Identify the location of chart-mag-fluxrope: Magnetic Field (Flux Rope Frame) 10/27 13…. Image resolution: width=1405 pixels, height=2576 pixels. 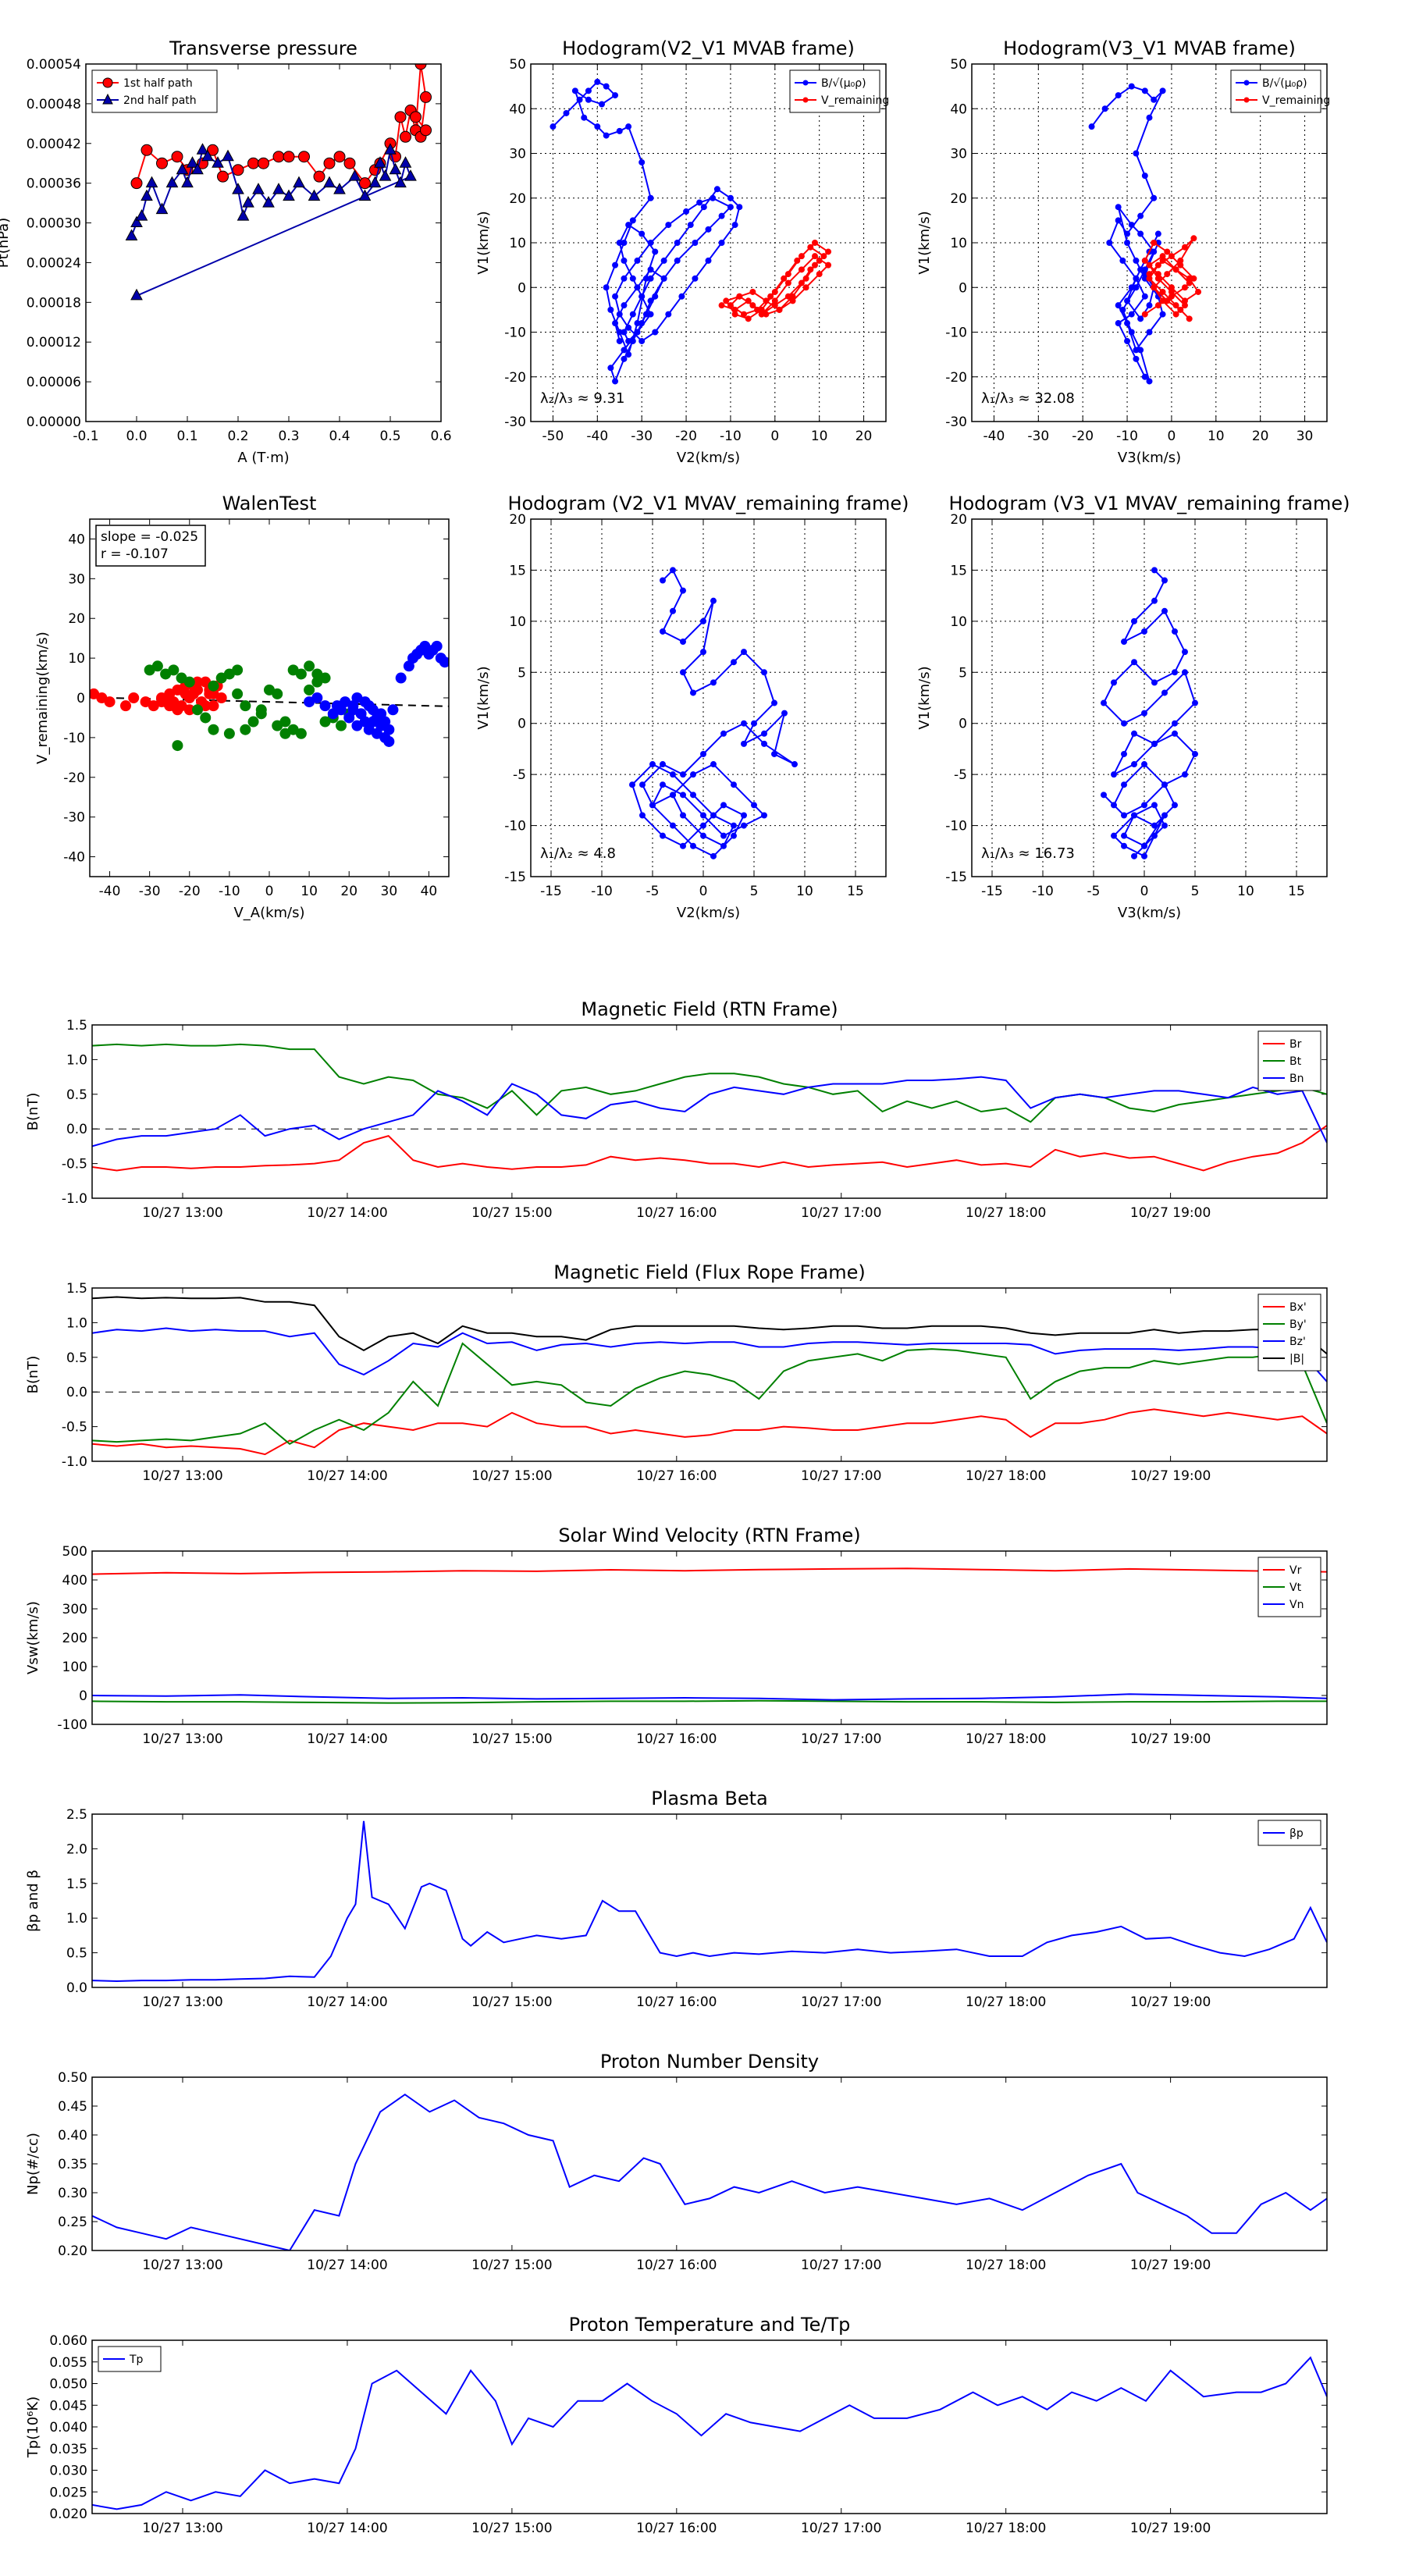
(677, 1372).